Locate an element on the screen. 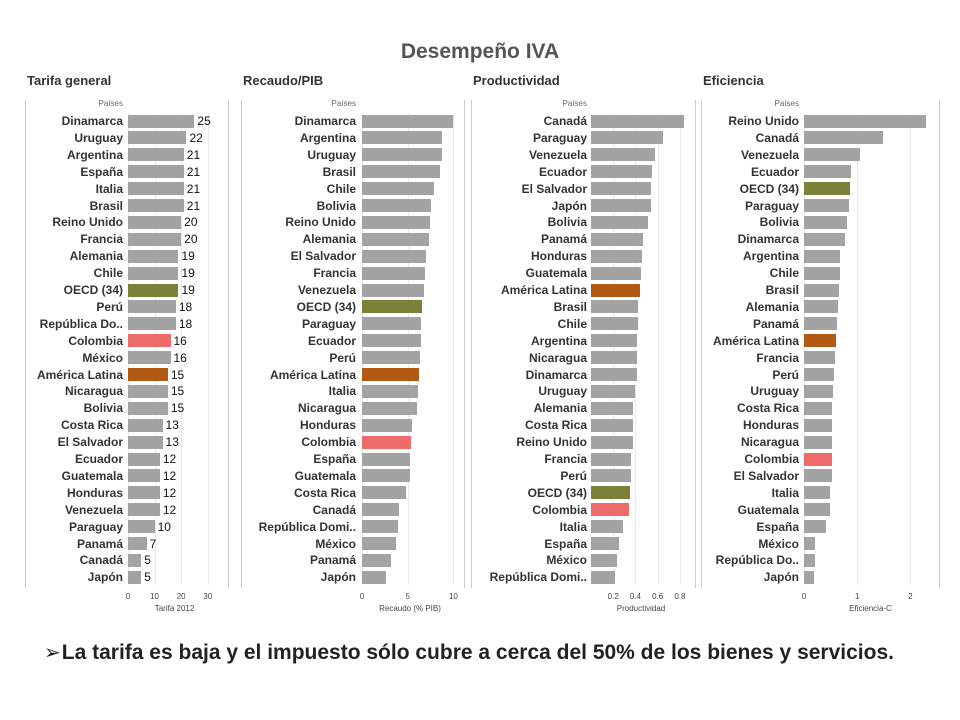  chart-1-bar-el-salvador is located at coordinates (145, 442).